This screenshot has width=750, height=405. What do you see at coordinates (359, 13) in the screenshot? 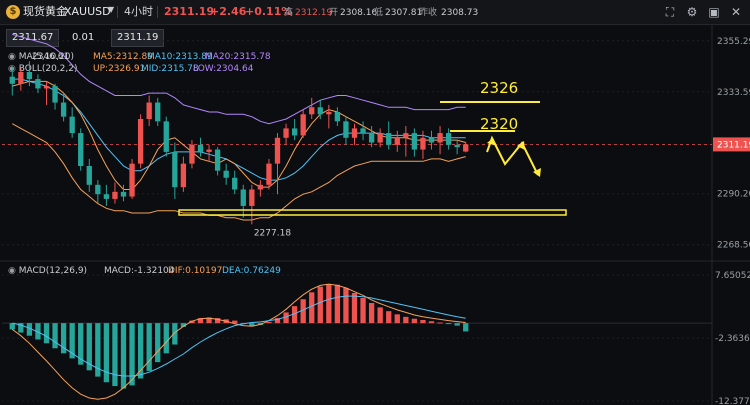
I see `open-value: 2308.16` at bounding box center [359, 13].